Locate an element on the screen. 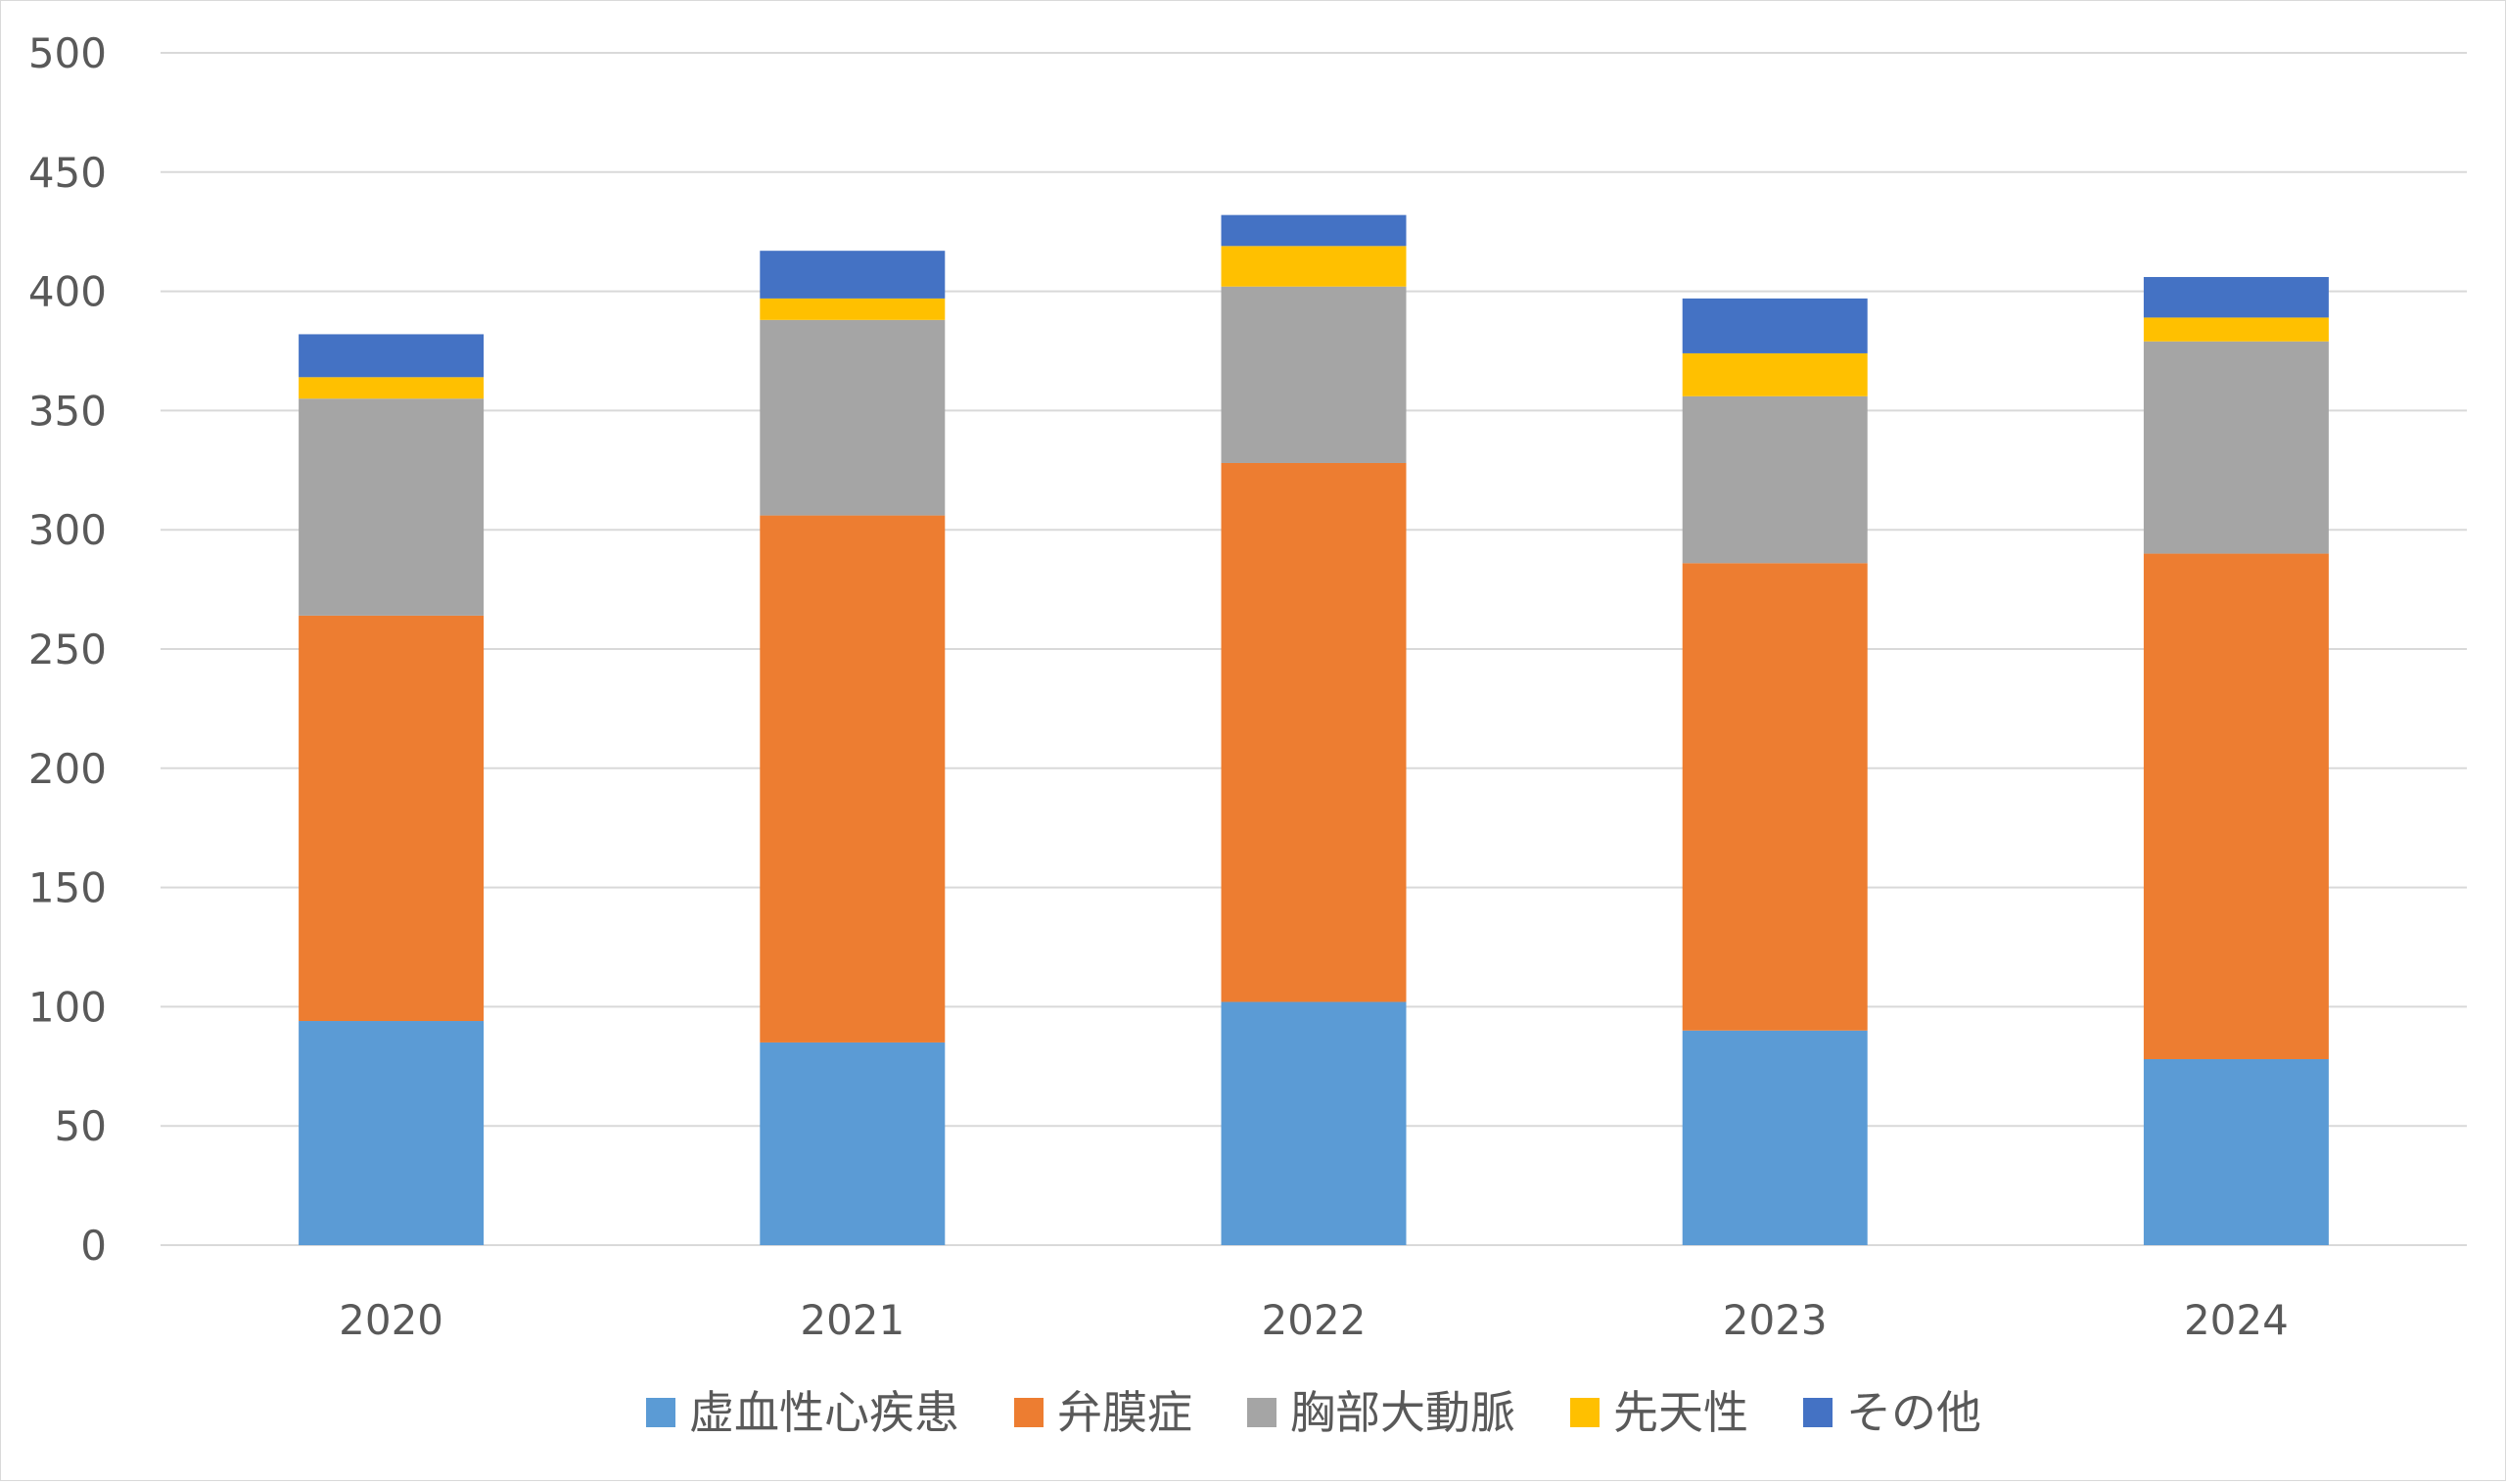 This screenshot has height=1484, width=2506. y-tick-label: 250 is located at coordinates (67, 649).